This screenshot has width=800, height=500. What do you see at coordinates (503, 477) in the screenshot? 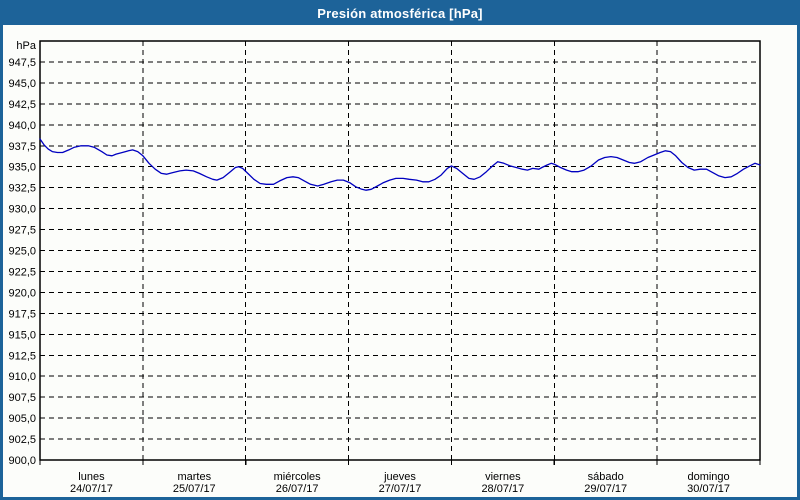
I see `x-day-name-label: viernes` at bounding box center [503, 477].